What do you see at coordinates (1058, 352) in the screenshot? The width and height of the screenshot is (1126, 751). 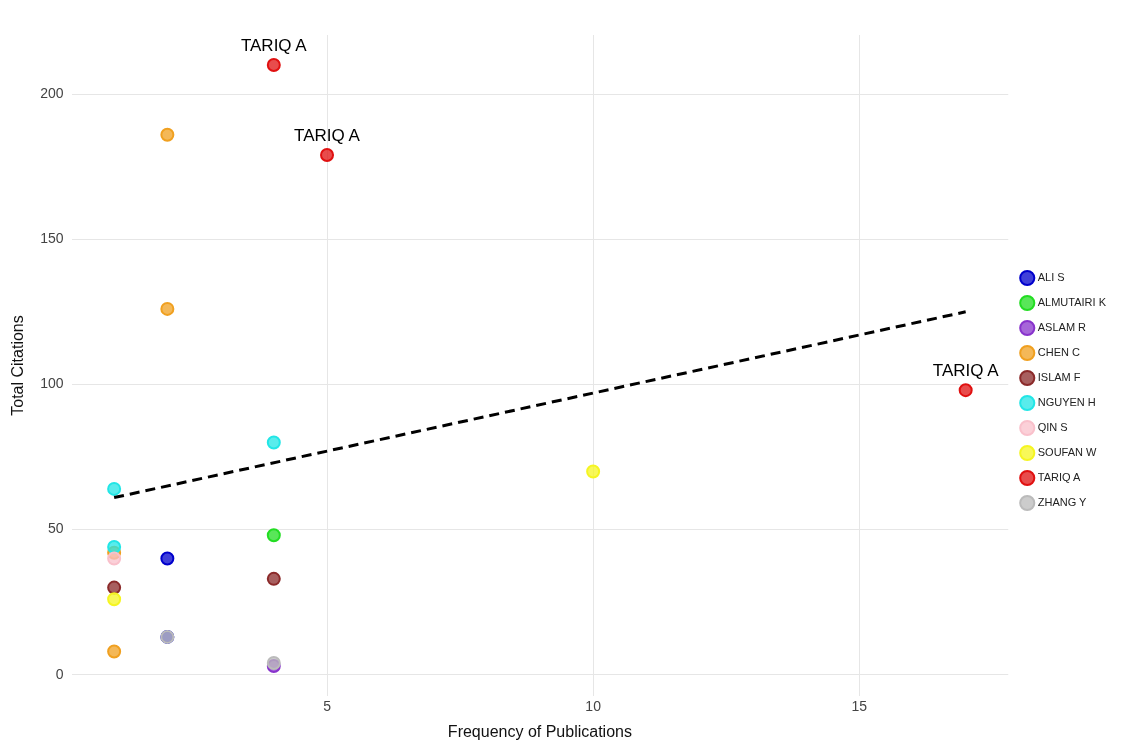 I see `legend-label: CHEN C` at bounding box center [1058, 352].